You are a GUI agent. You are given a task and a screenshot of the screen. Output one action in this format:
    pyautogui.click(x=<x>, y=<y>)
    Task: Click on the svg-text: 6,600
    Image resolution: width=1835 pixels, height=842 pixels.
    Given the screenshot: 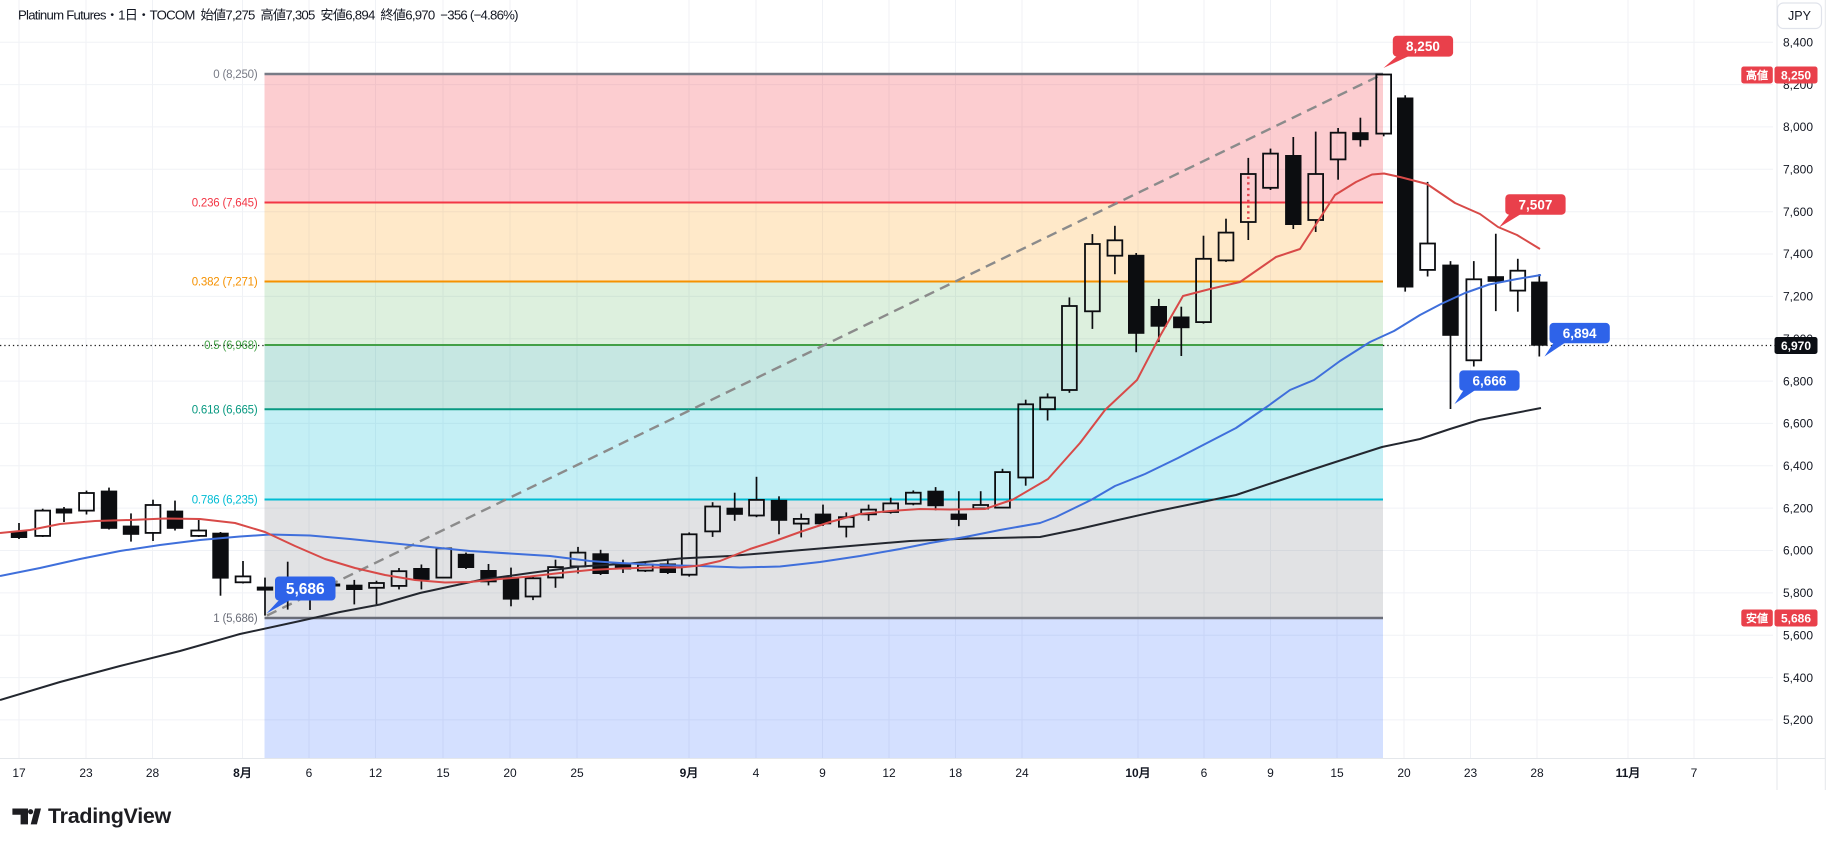 What is the action you would take?
    pyautogui.click(x=1798, y=424)
    